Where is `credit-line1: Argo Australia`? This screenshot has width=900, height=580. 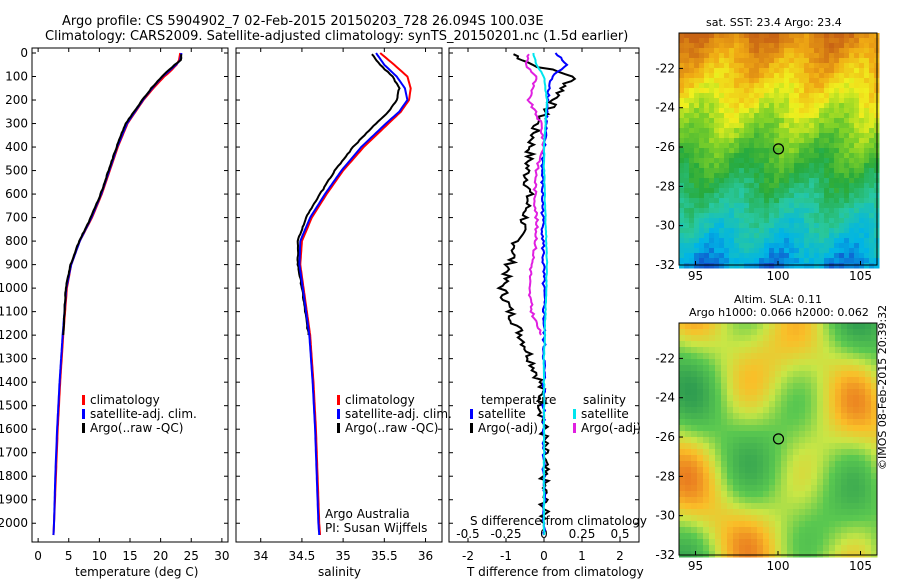 credit-line1: Argo Australia is located at coordinates (367, 514).